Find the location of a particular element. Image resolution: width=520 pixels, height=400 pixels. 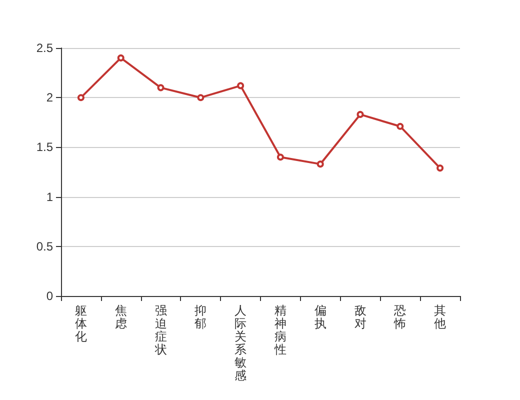

x-tick-label: 抑郁 is located at coordinates (200, 317).